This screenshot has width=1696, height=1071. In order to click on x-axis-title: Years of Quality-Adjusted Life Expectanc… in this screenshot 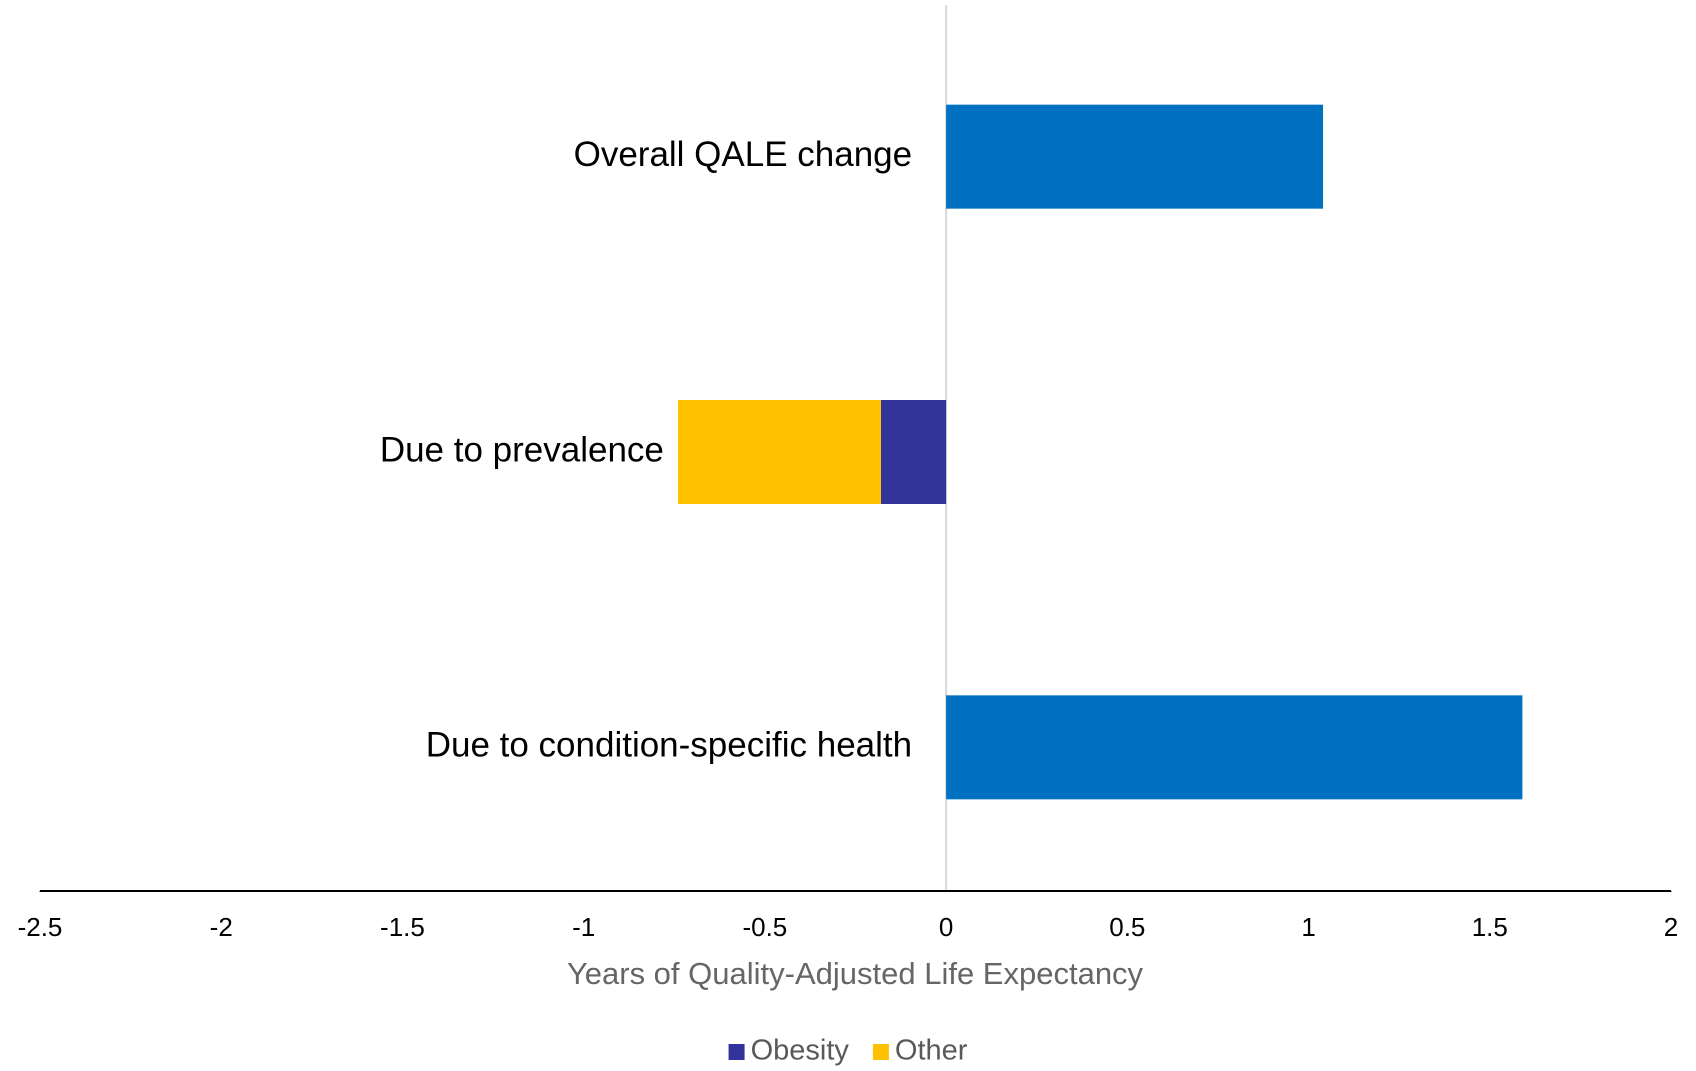, I will do `click(855, 973)`.